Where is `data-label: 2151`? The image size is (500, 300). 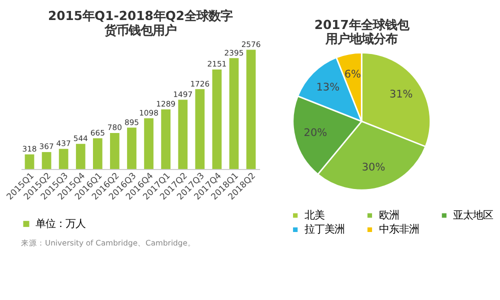 data-label: 2151 is located at coordinates (217, 64).